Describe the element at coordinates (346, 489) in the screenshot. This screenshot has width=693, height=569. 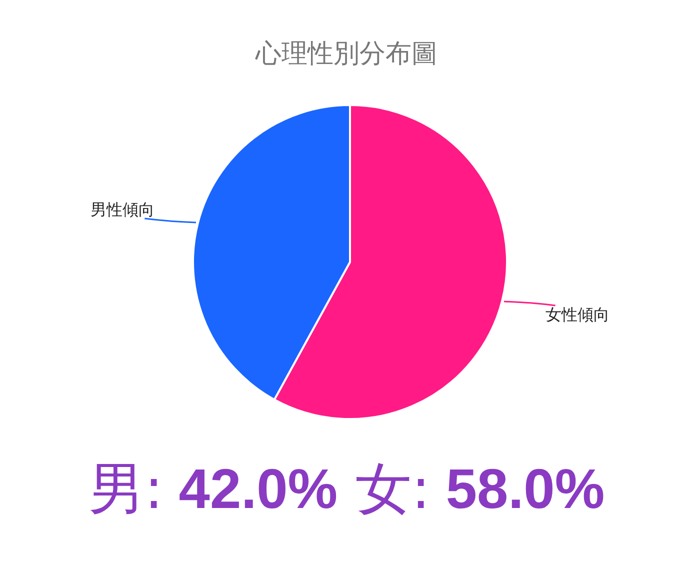
I see `text: 男: 42.0% 女: 58.0%` at that location.